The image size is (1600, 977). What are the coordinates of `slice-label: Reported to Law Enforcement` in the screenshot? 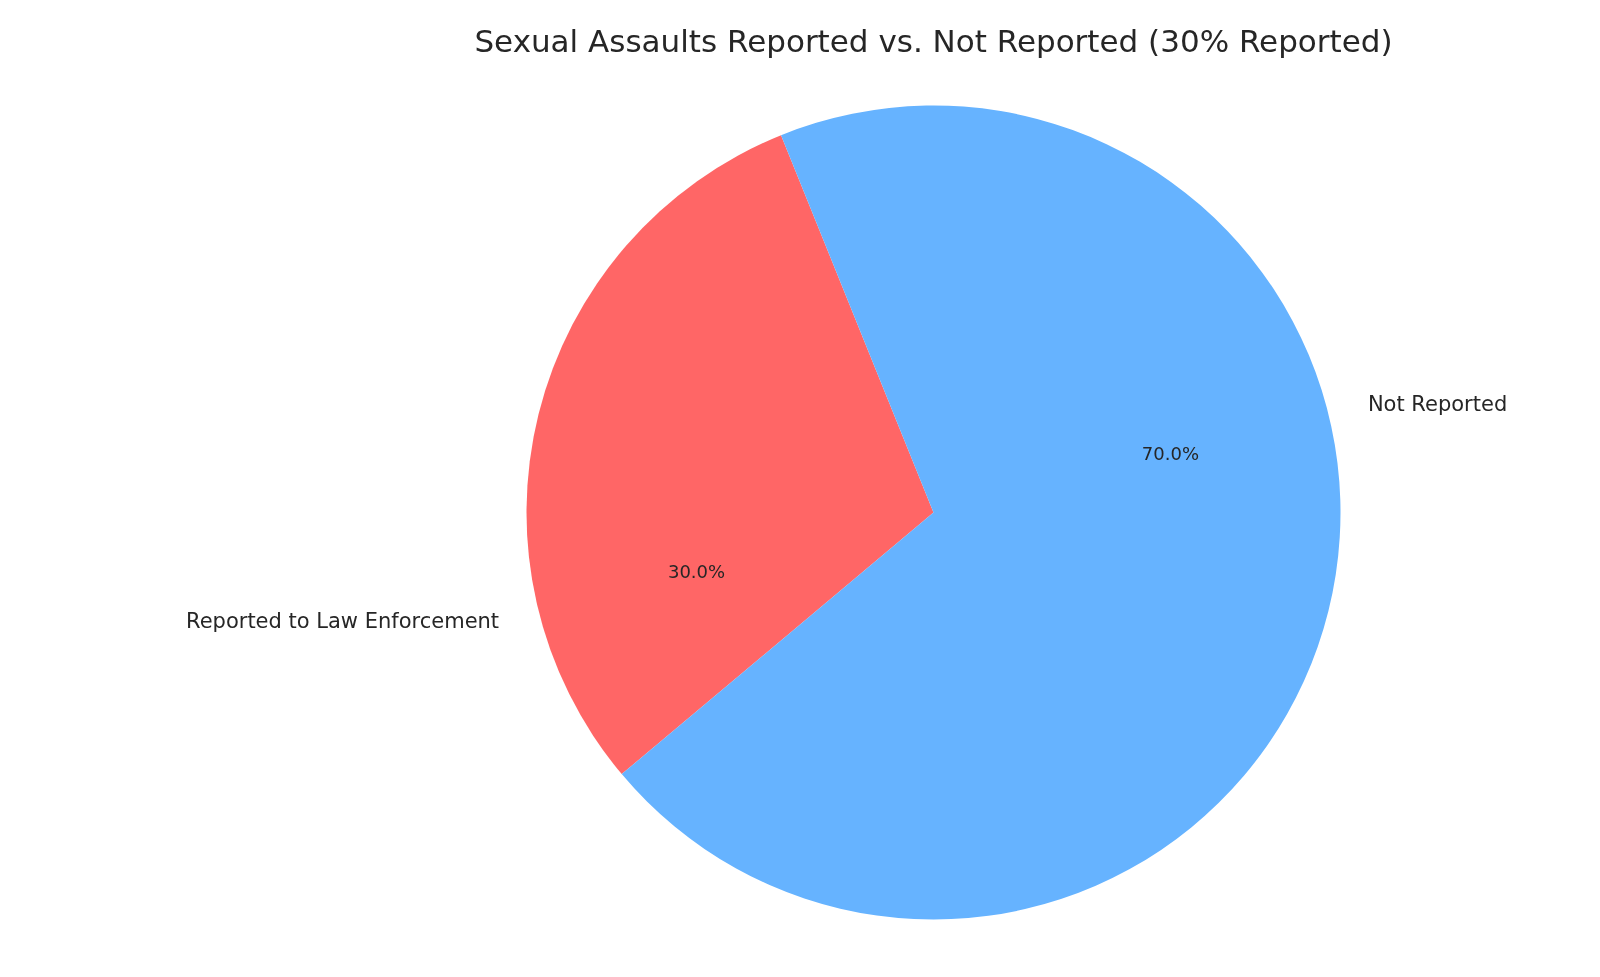 It's located at (343, 620).